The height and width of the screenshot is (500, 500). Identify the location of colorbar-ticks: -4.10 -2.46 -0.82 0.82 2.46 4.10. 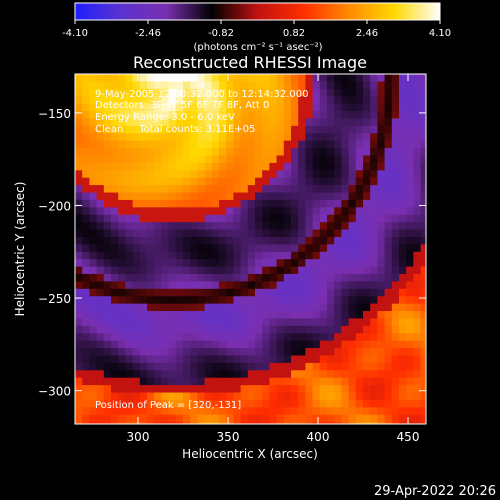
(256, 29).